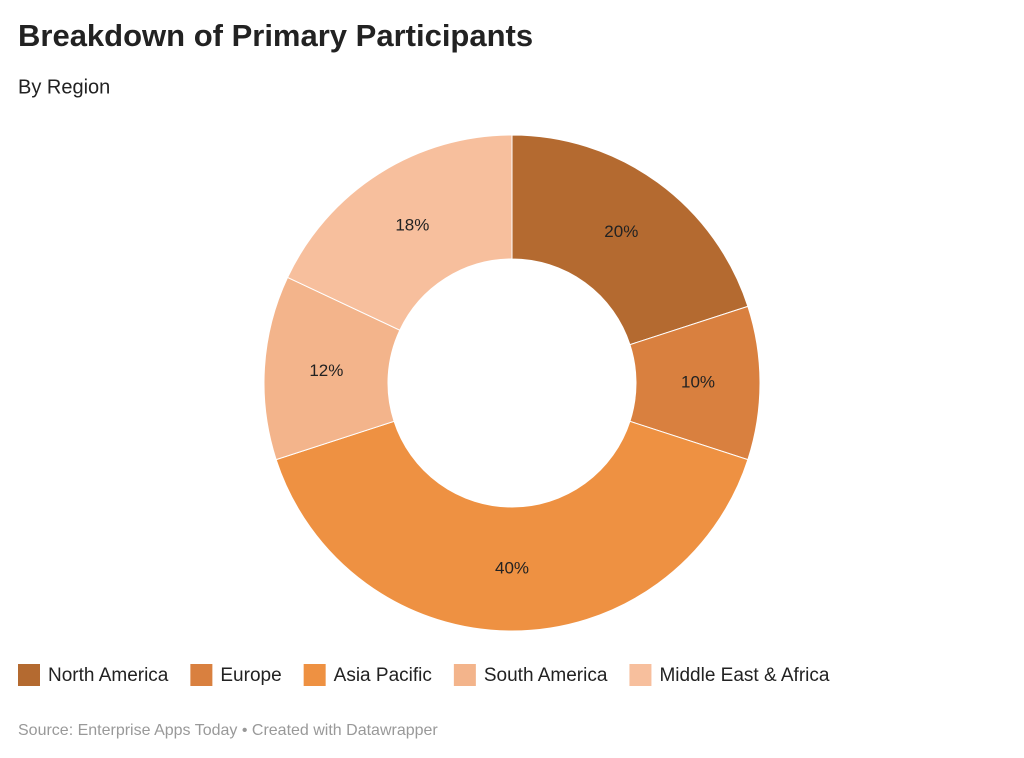  I want to click on value-label: 20%, so click(621, 231).